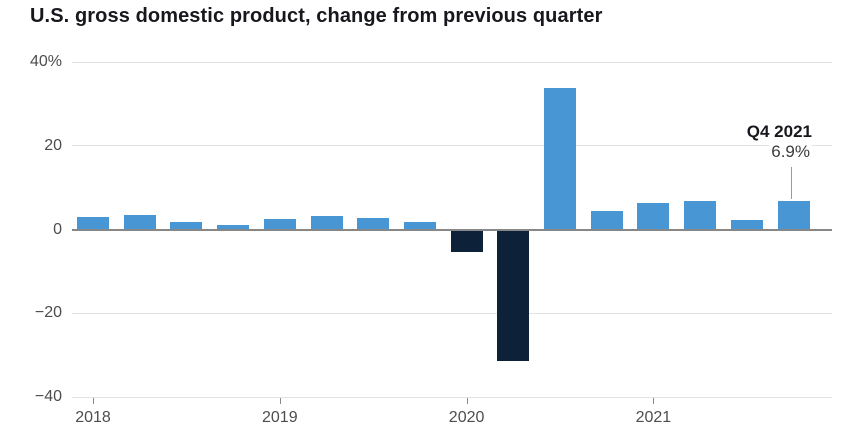 The image size is (864, 423). Describe the element at coordinates (746, 224) in the screenshot. I see `bar-q3-2021` at that location.